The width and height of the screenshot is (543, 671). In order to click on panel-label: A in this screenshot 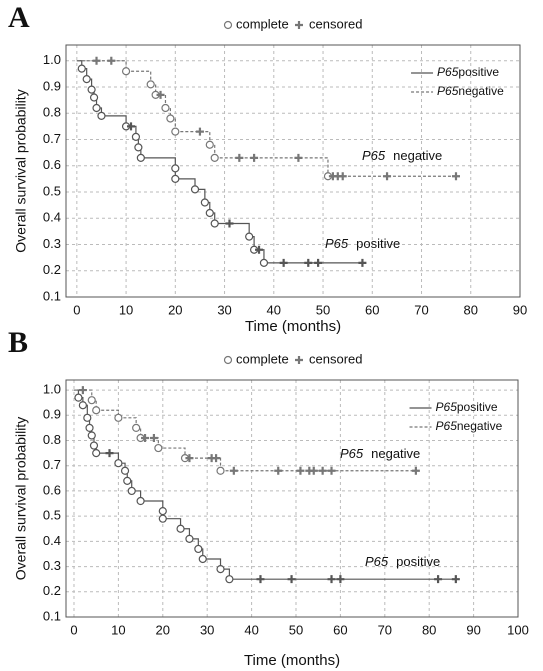, I will do `click(19, 17)`.